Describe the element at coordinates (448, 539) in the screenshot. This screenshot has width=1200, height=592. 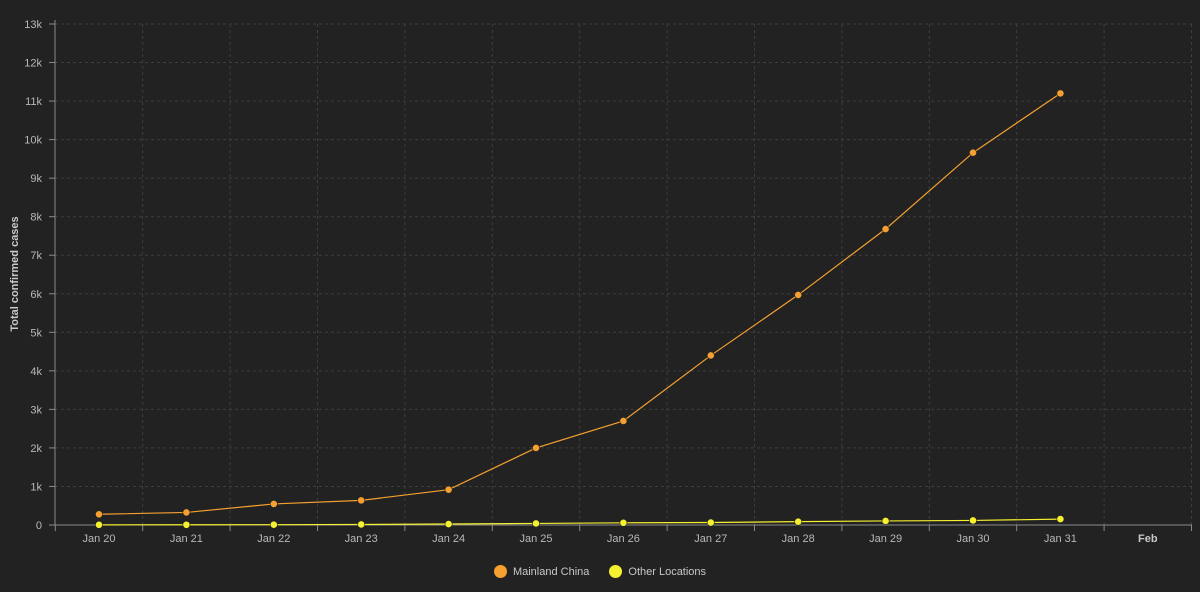
I see `x-tick-label: Jan 24` at that location.